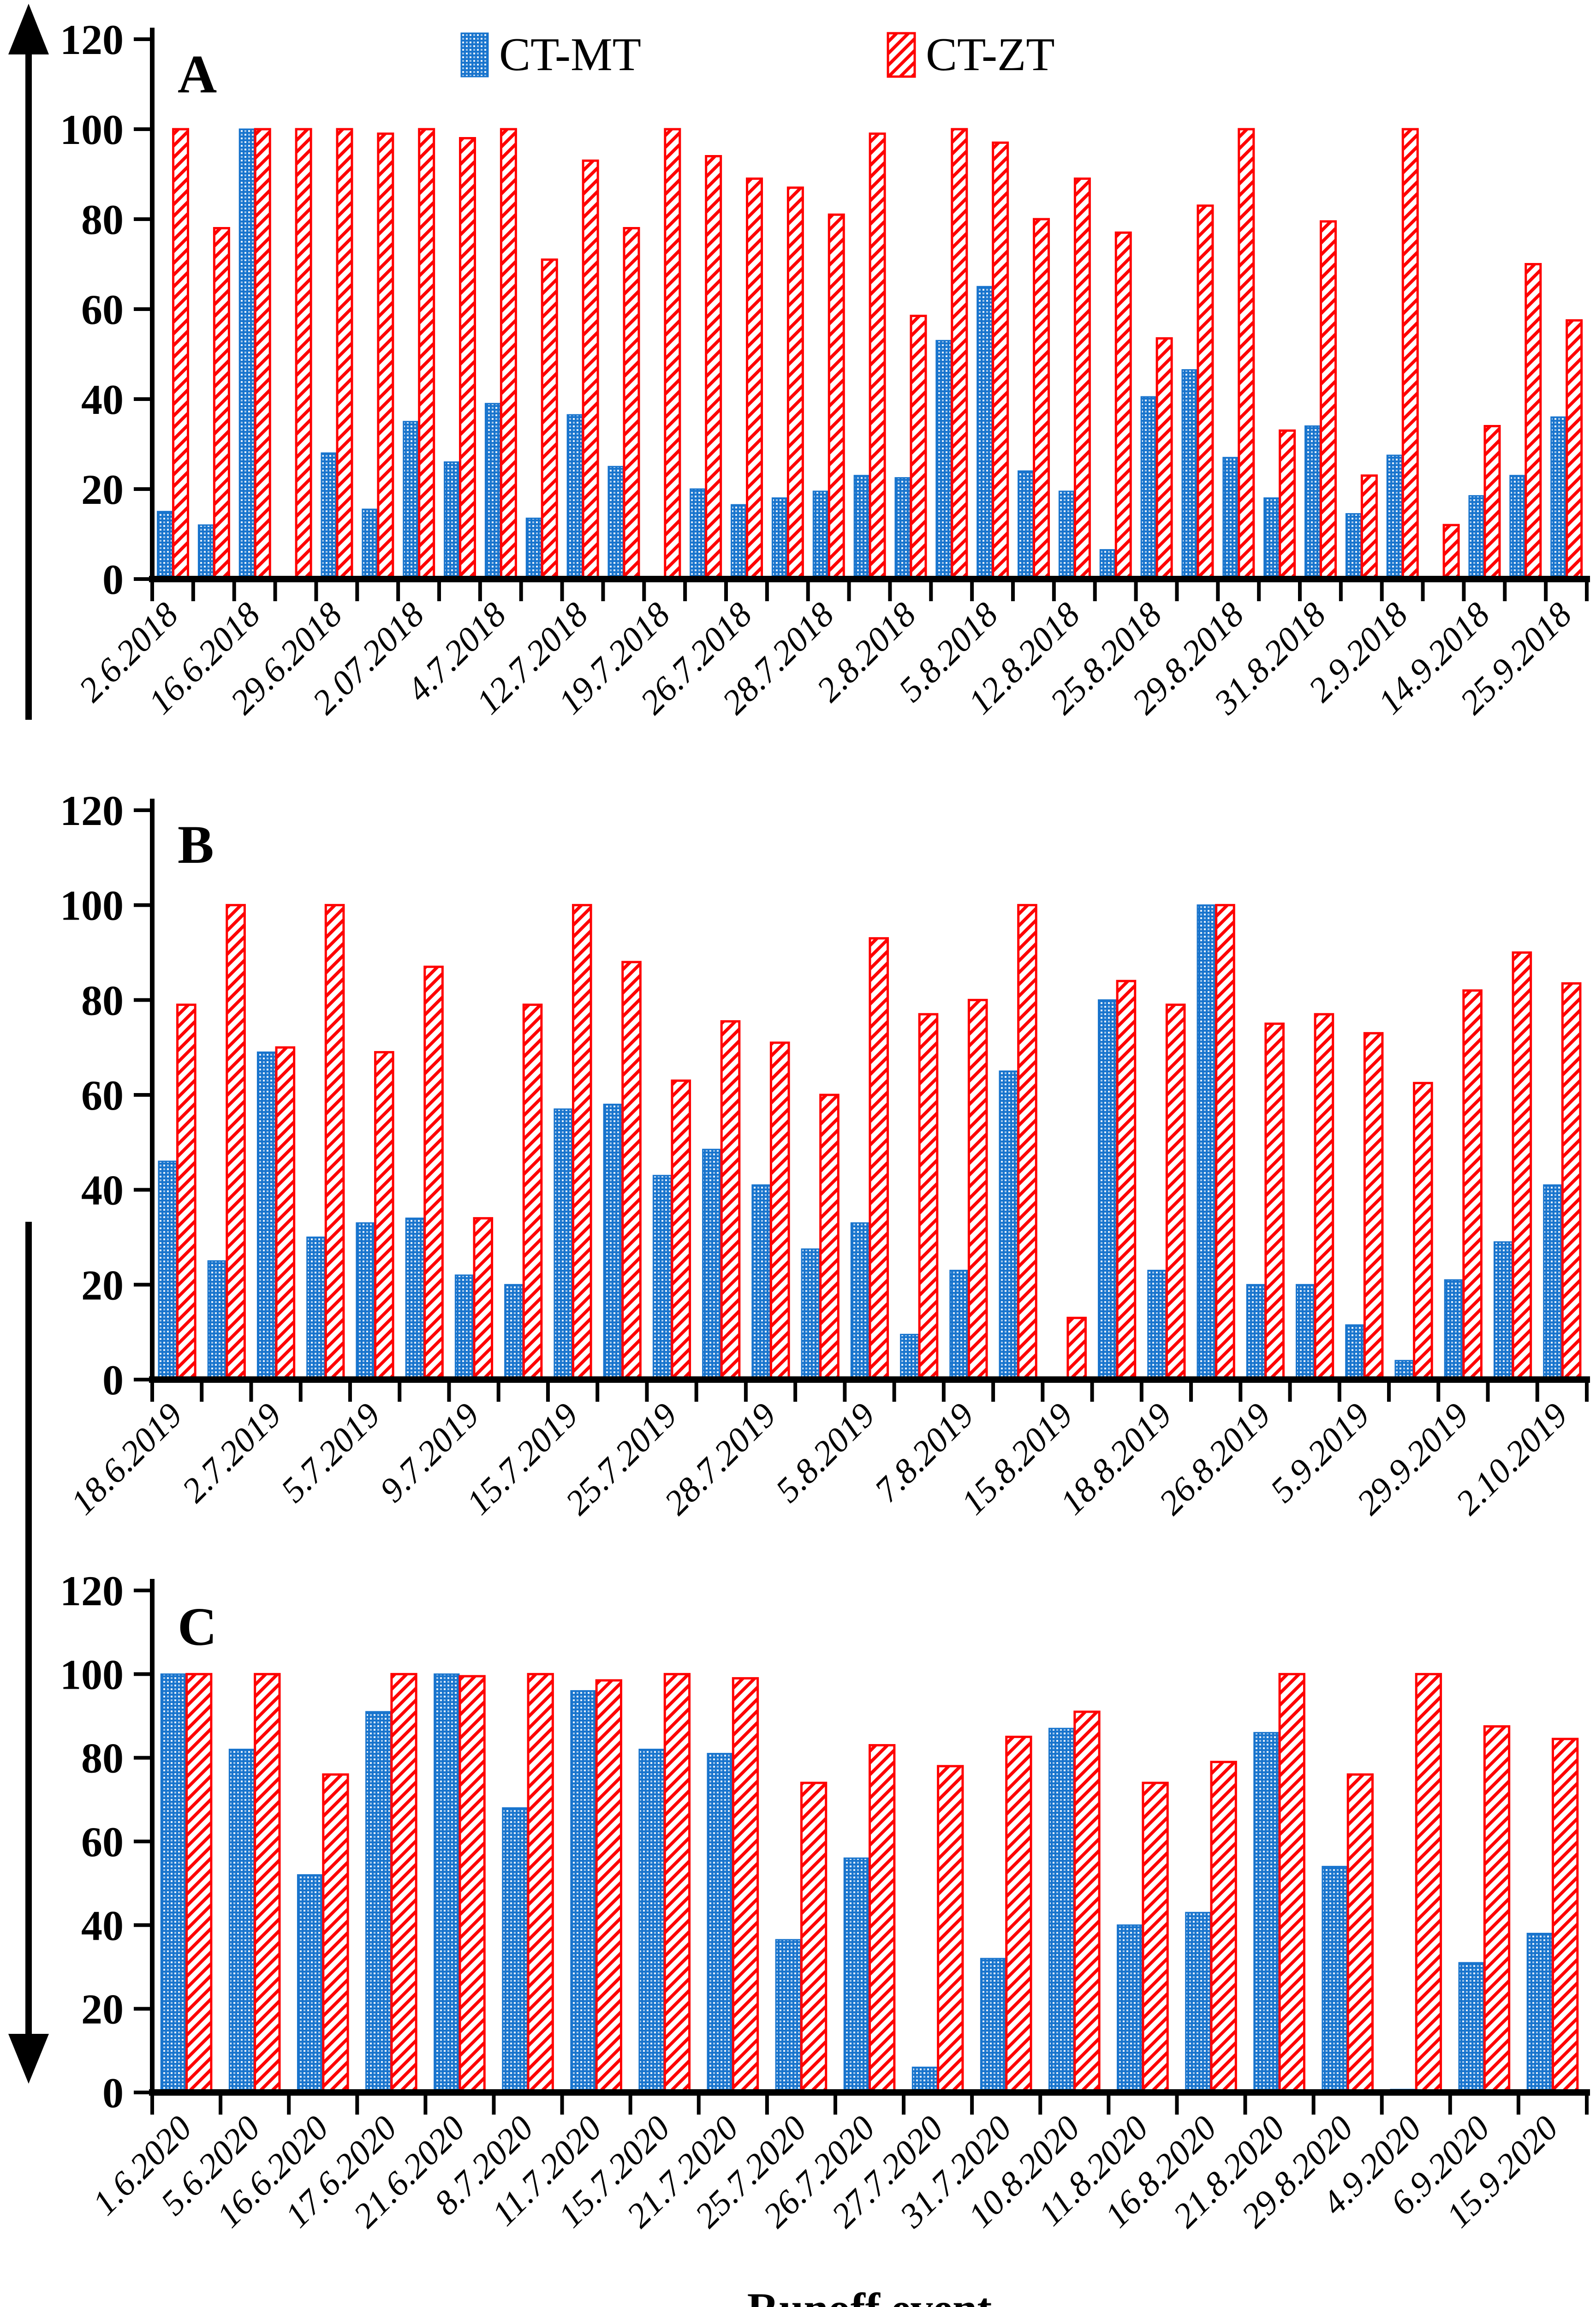 This screenshot has height=2307, width=1596. I want to click on legend-label-ct-mt: CT-MT, so click(570, 55).